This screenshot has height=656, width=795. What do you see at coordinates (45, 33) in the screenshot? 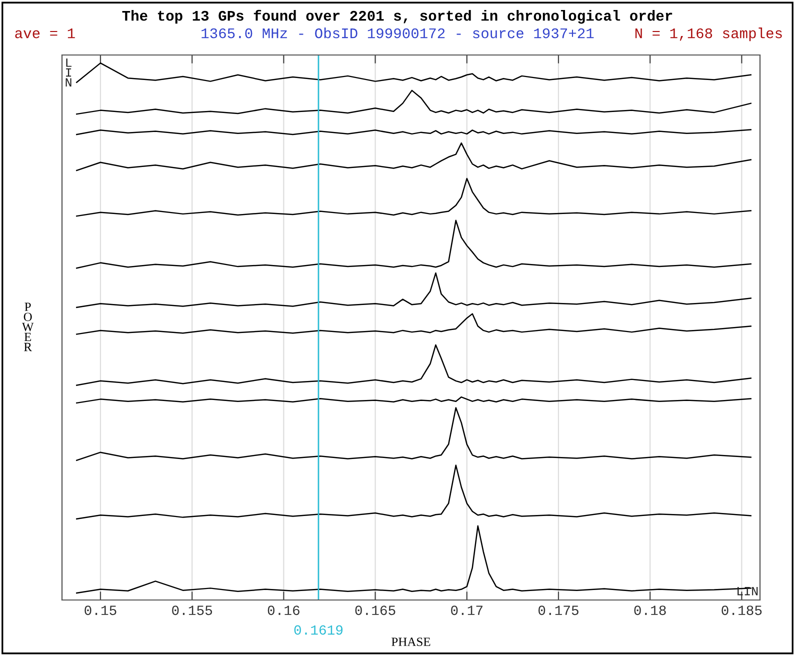
I see `text: ave = 1` at bounding box center [45, 33].